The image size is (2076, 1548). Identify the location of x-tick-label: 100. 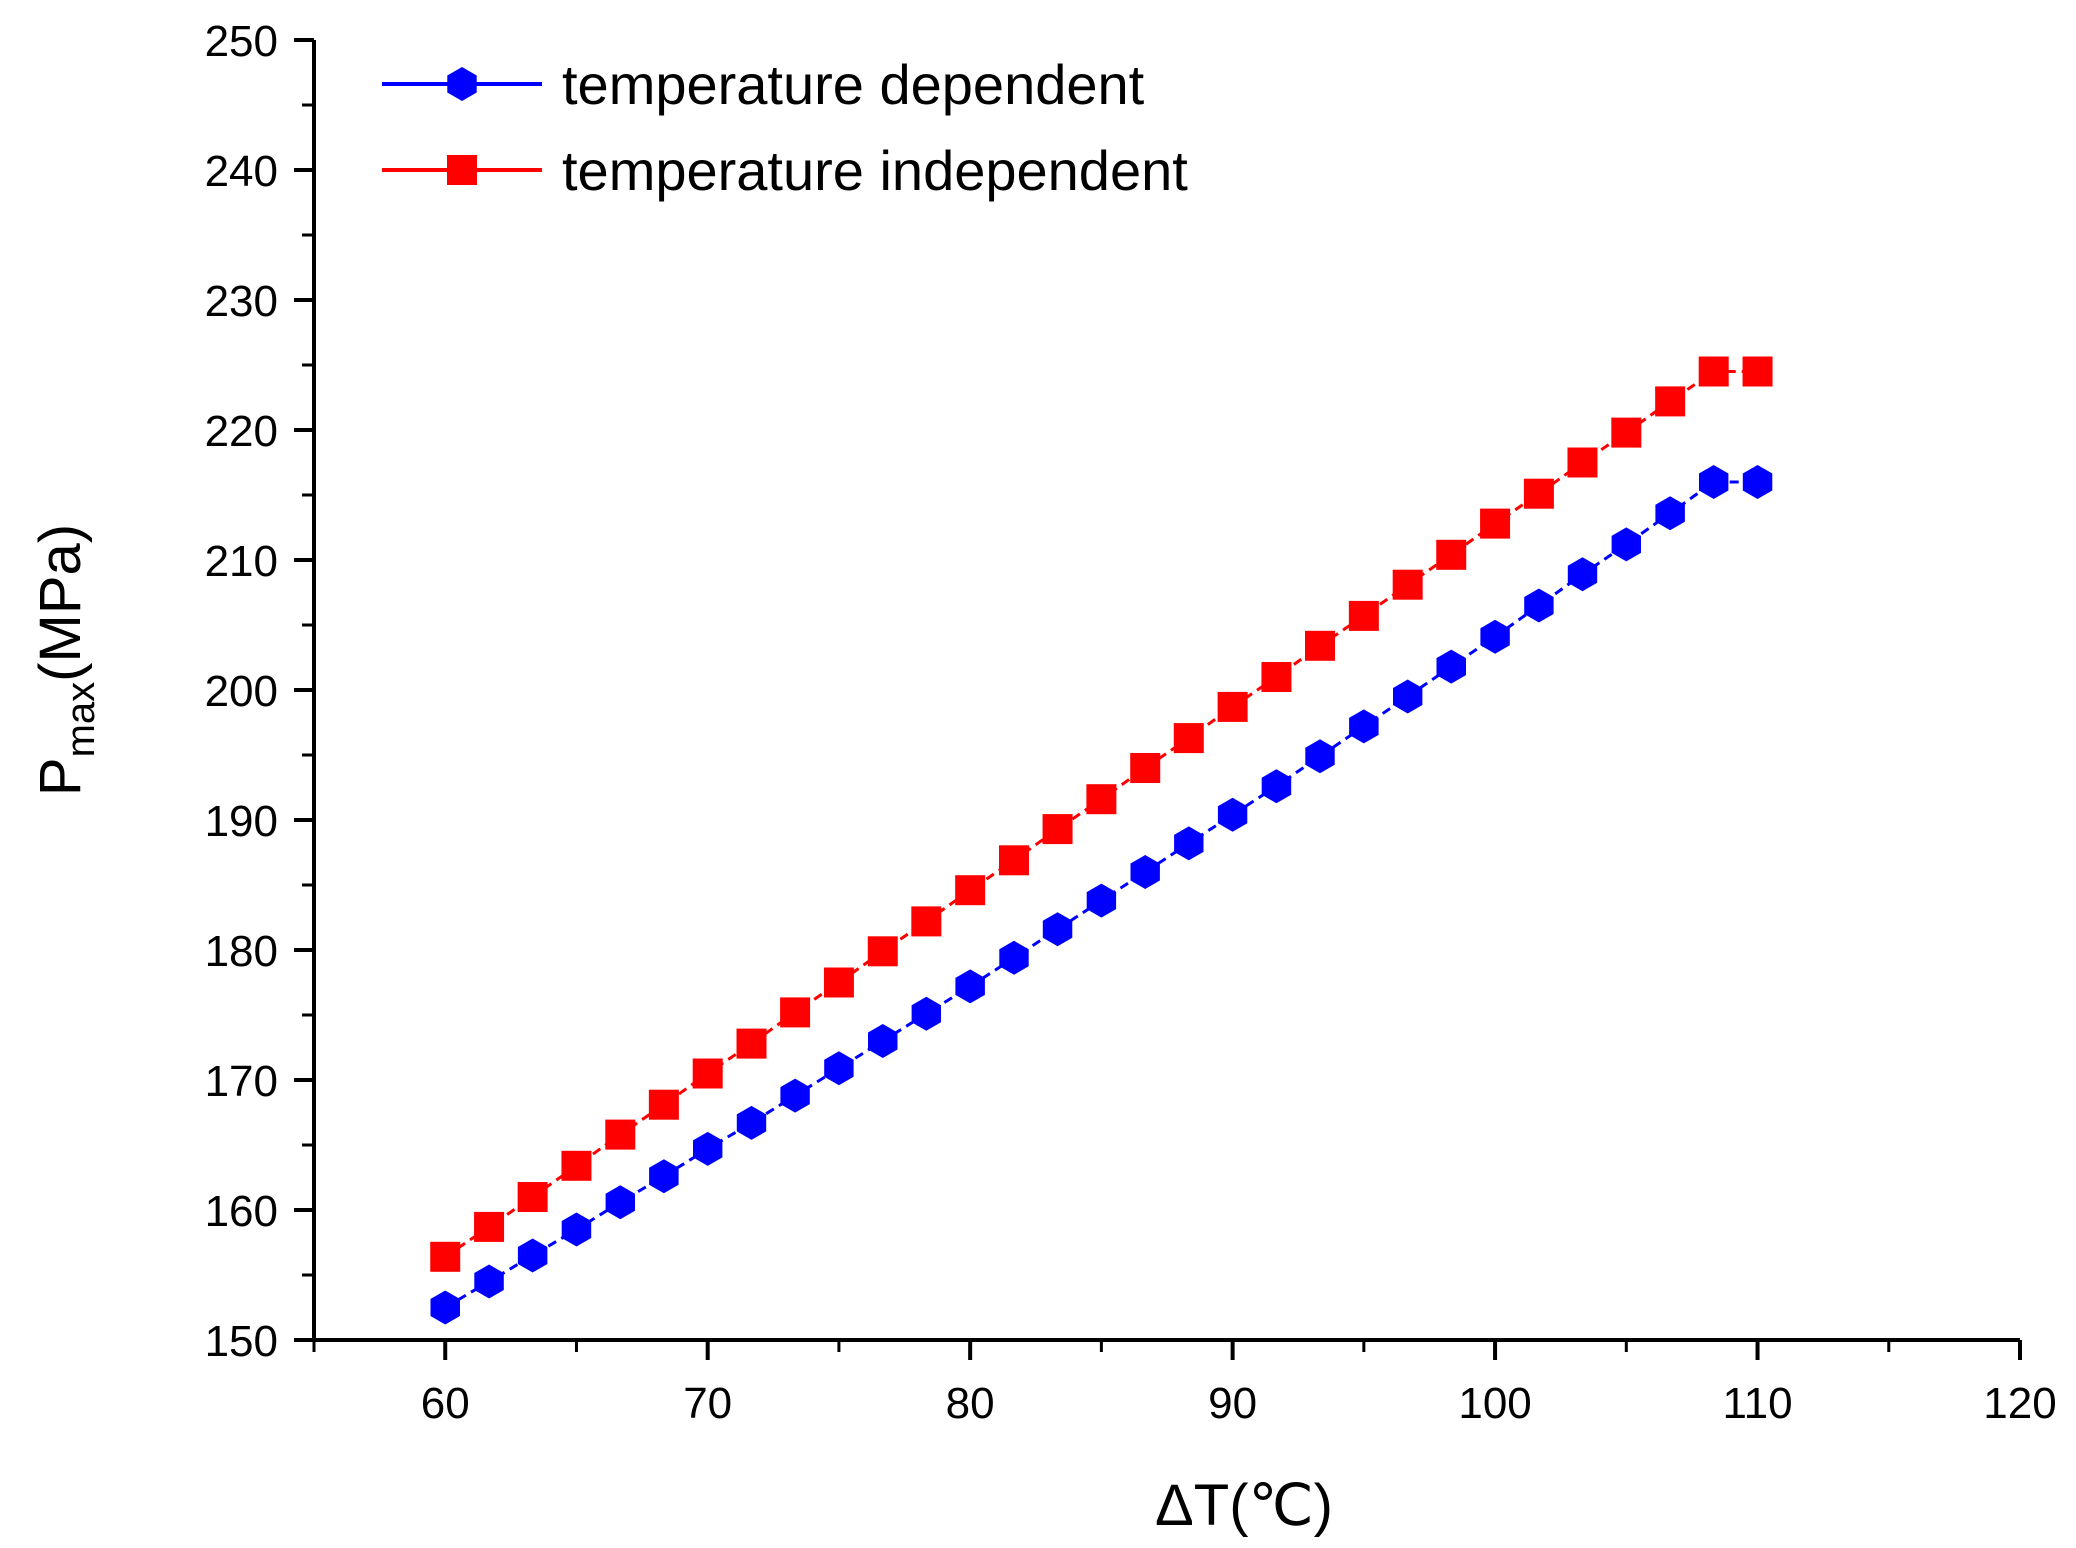
(1494, 1403).